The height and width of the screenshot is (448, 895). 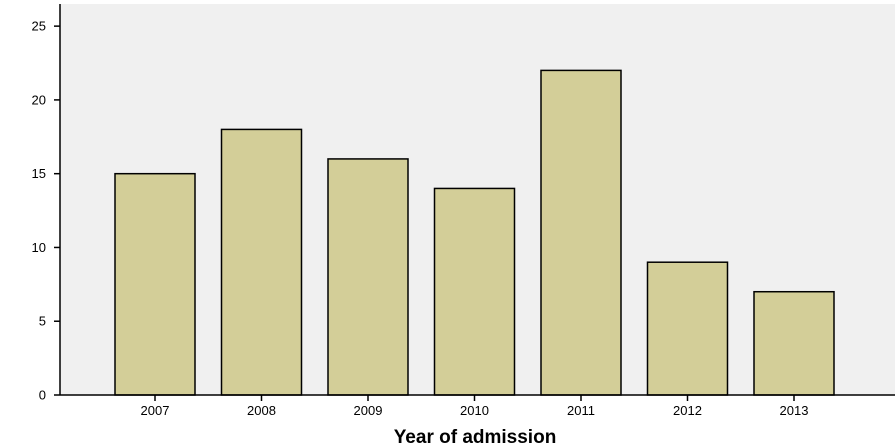 What do you see at coordinates (368, 277) in the screenshot?
I see `bar-2009` at bounding box center [368, 277].